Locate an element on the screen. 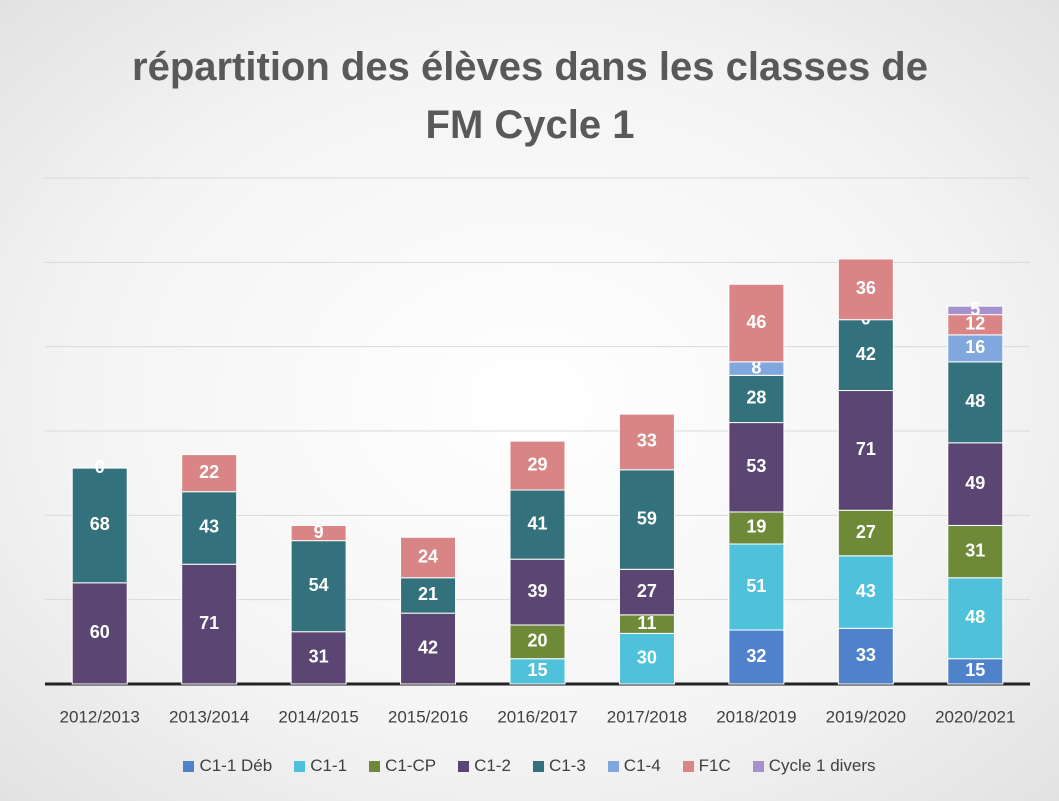 The height and width of the screenshot is (801, 1059). legend-item: C1-4 is located at coordinates (634, 766).